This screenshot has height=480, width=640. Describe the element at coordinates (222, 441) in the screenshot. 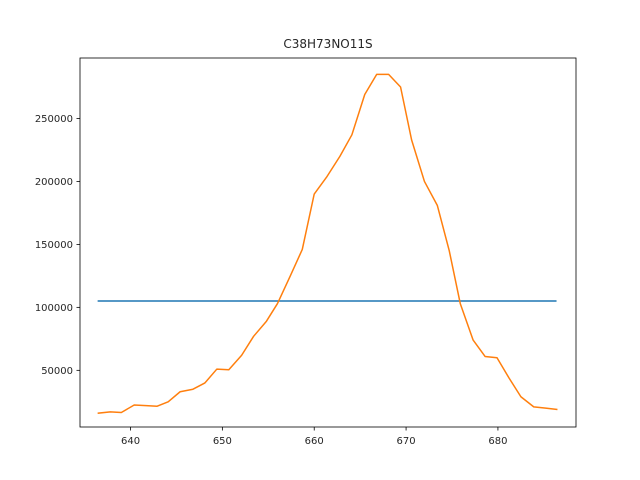

I see `x-tick-label: 650` at that location.